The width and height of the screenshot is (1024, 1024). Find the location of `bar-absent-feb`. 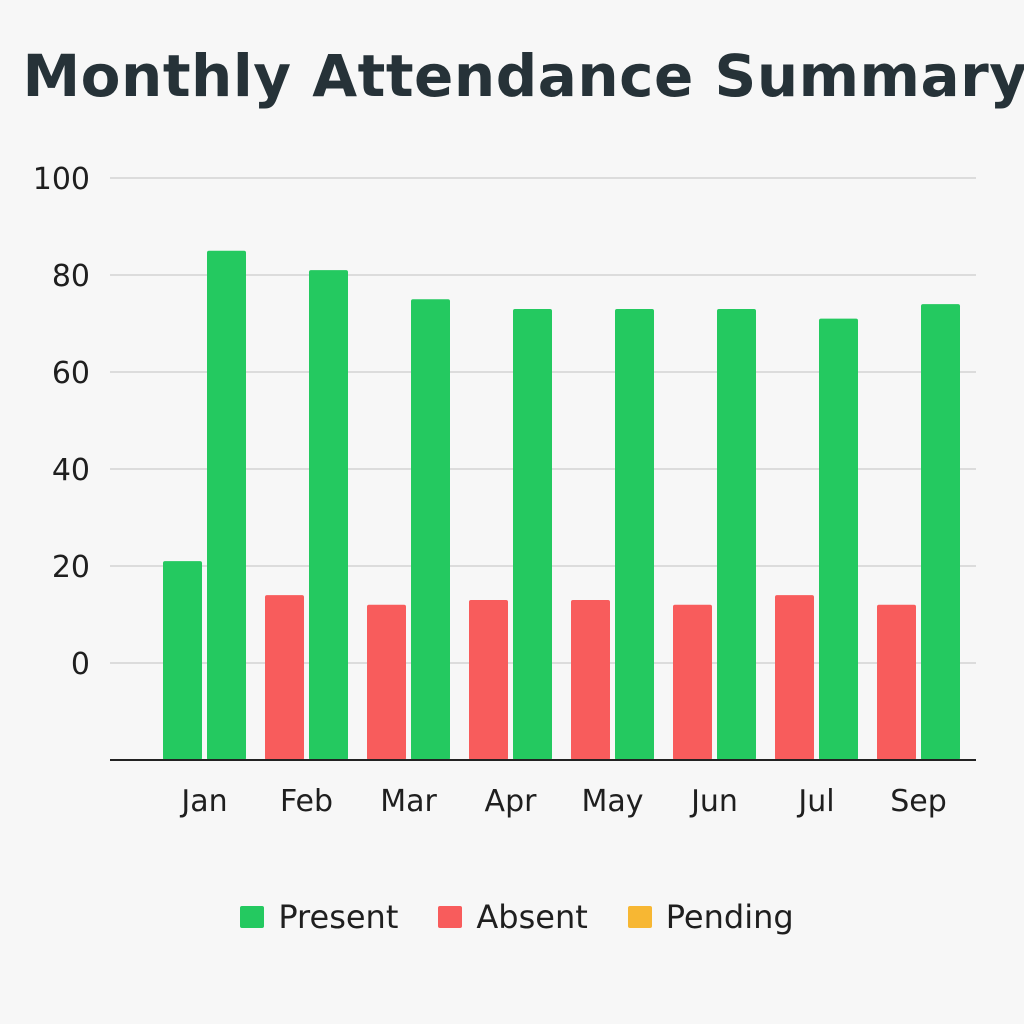

bar-absent-feb is located at coordinates (284, 677).